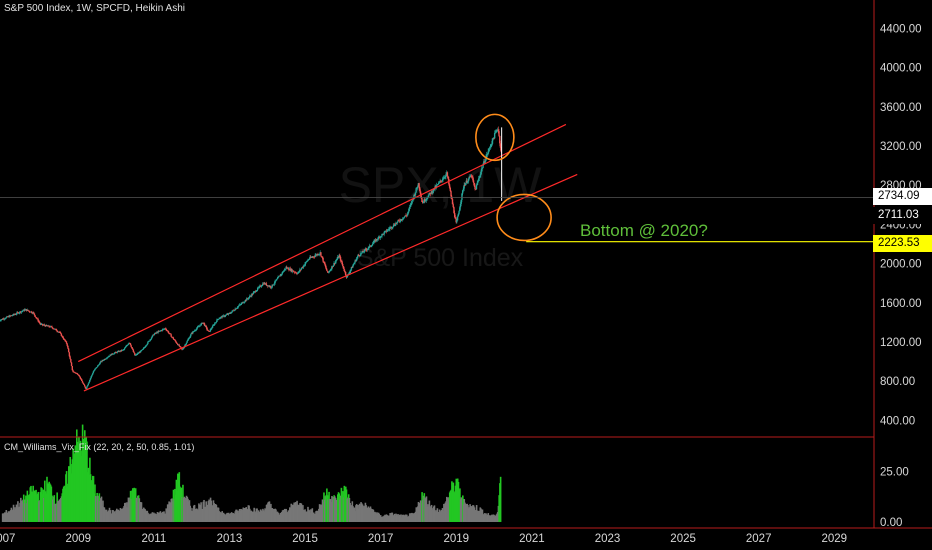 The image size is (932, 550). Describe the element at coordinates (532, 539) in the screenshot. I see `x-tick-label: 2021` at that location.